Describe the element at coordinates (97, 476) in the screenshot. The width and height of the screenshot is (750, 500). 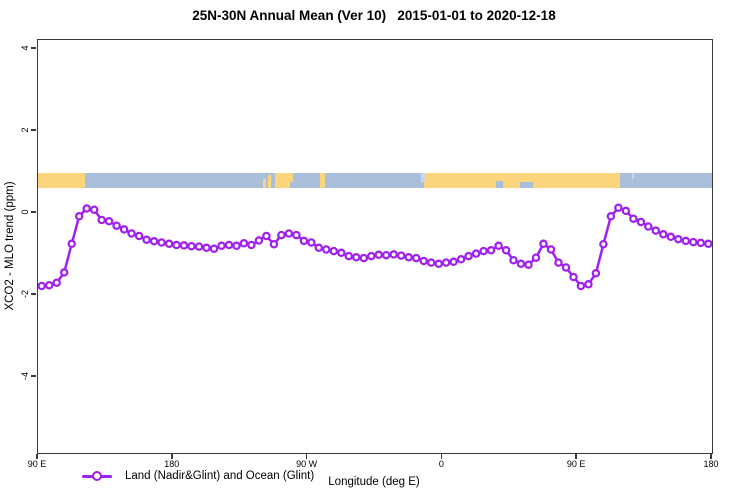
I see `legend-line-marker-icon` at that location.